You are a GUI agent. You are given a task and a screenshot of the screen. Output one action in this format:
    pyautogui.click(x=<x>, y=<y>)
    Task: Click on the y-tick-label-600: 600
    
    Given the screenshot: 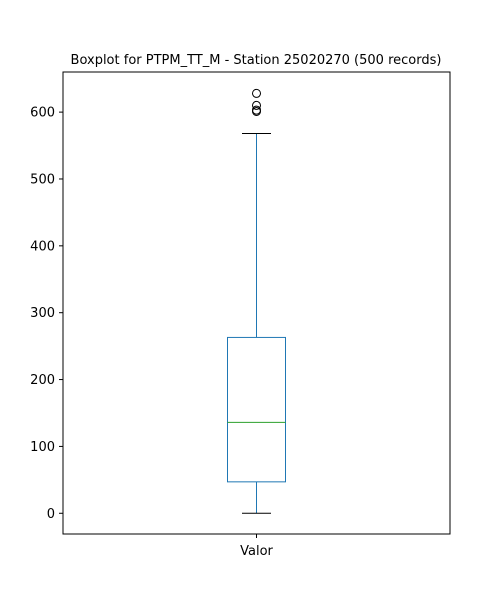 What is the action you would take?
    pyautogui.click(x=42, y=113)
    